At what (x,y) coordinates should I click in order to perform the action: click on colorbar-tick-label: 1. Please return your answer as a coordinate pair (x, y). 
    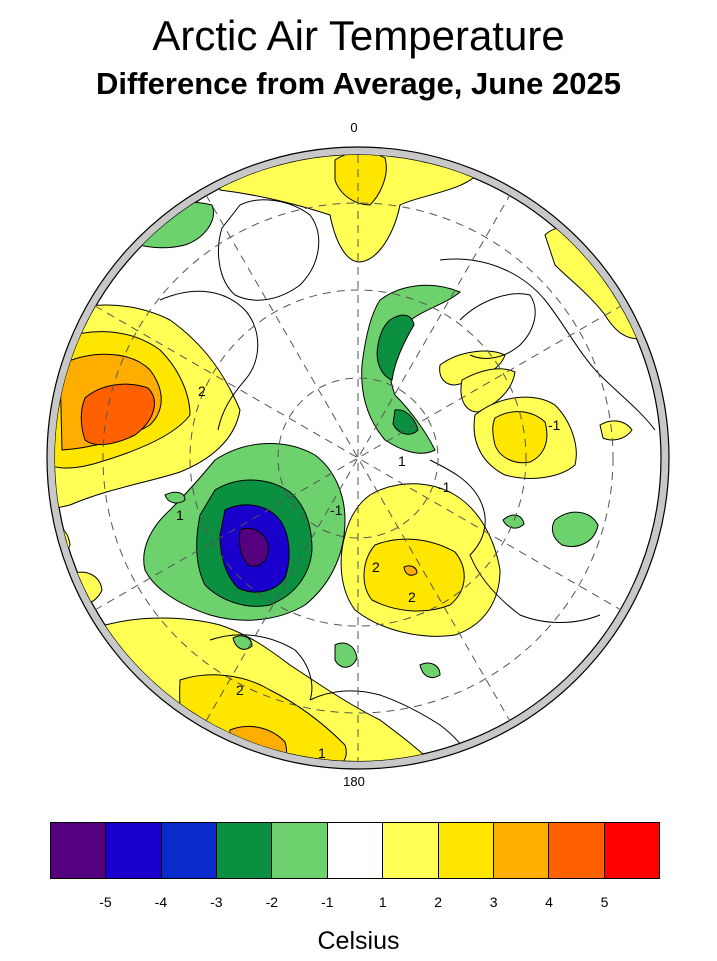
    Looking at the image, I should click on (382, 902).